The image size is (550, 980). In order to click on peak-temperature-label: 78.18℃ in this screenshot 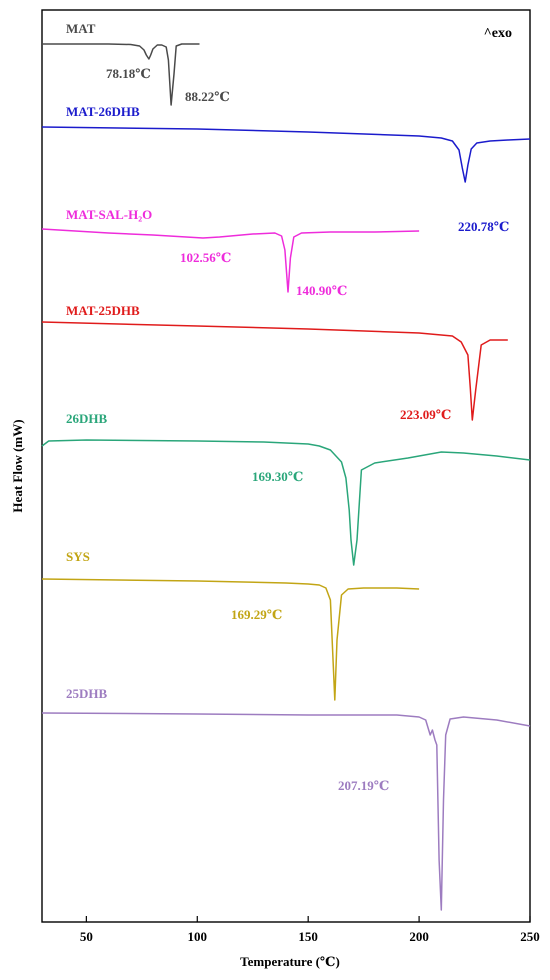, I will do `click(128, 73)`.